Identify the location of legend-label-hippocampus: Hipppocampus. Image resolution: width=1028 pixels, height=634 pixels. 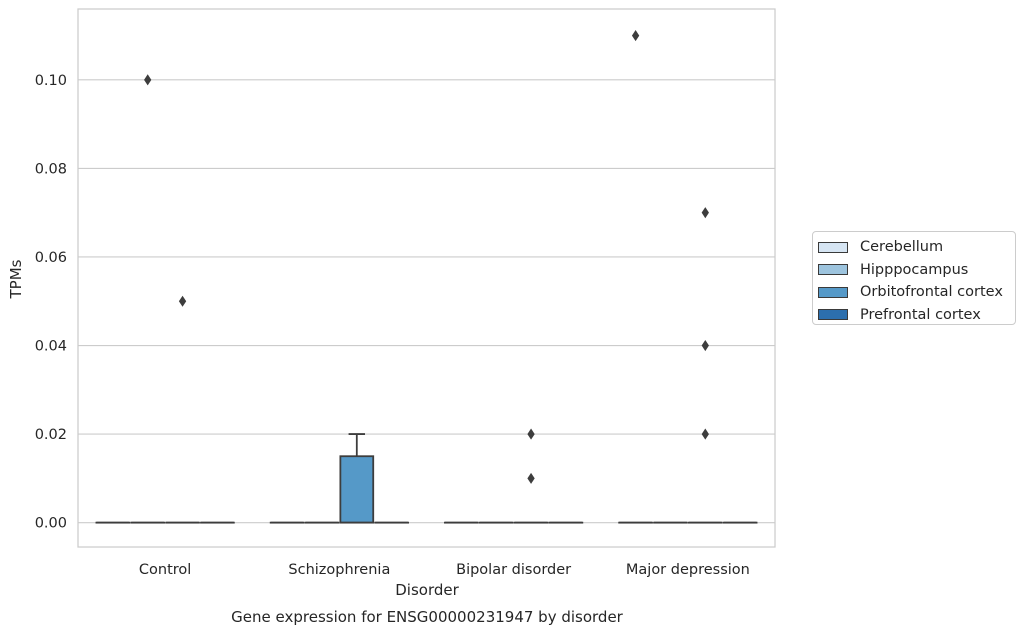
(914, 269).